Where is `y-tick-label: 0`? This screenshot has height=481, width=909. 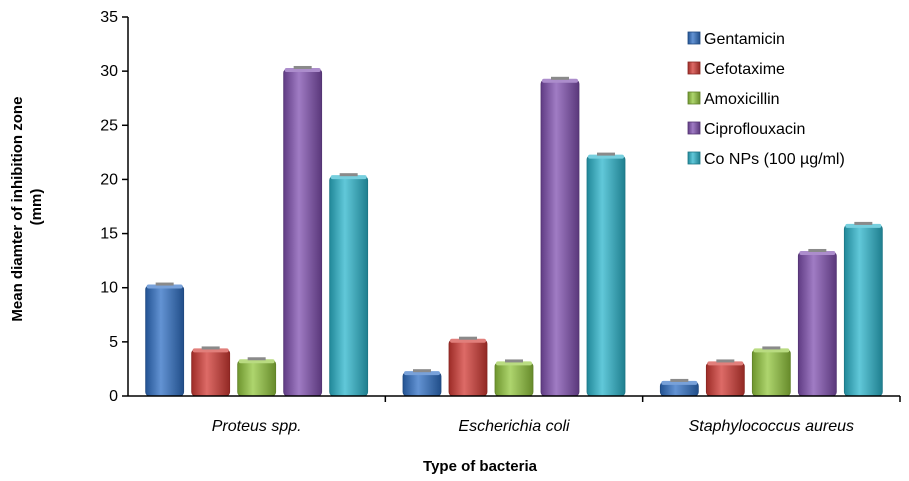 y-tick-label: 0 is located at coordinates (113, 396).